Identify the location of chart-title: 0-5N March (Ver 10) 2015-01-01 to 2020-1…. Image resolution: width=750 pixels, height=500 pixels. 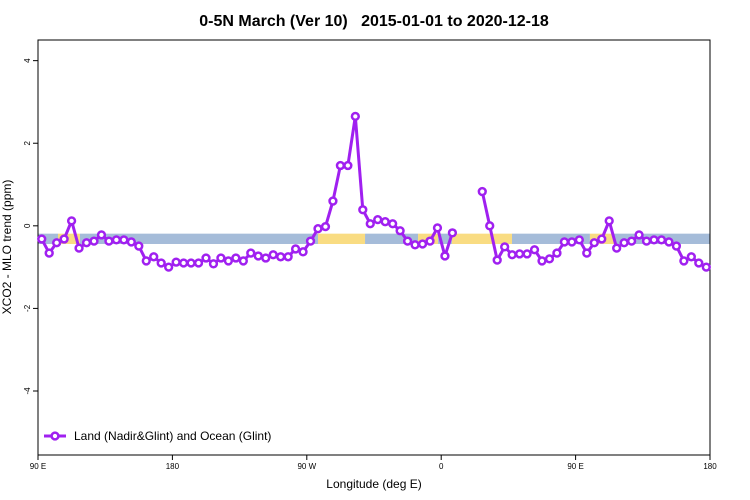
(374, 21).